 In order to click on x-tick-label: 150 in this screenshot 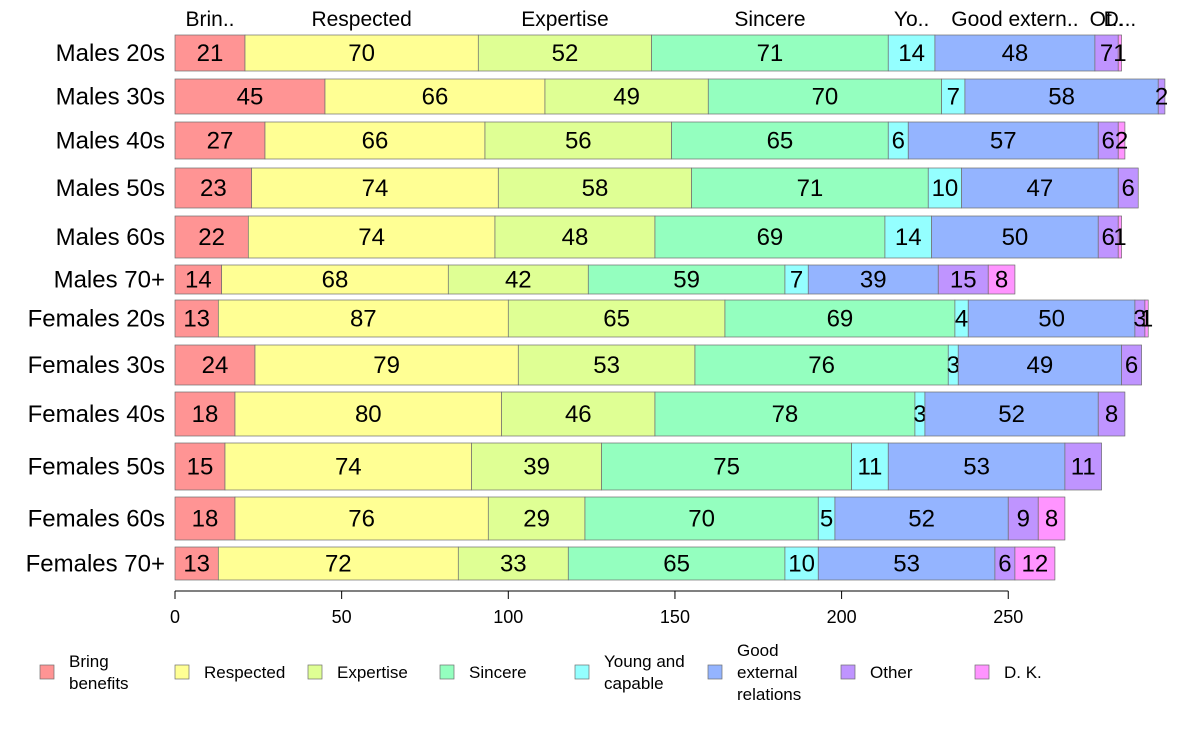, I will do `click(675, 617)`.